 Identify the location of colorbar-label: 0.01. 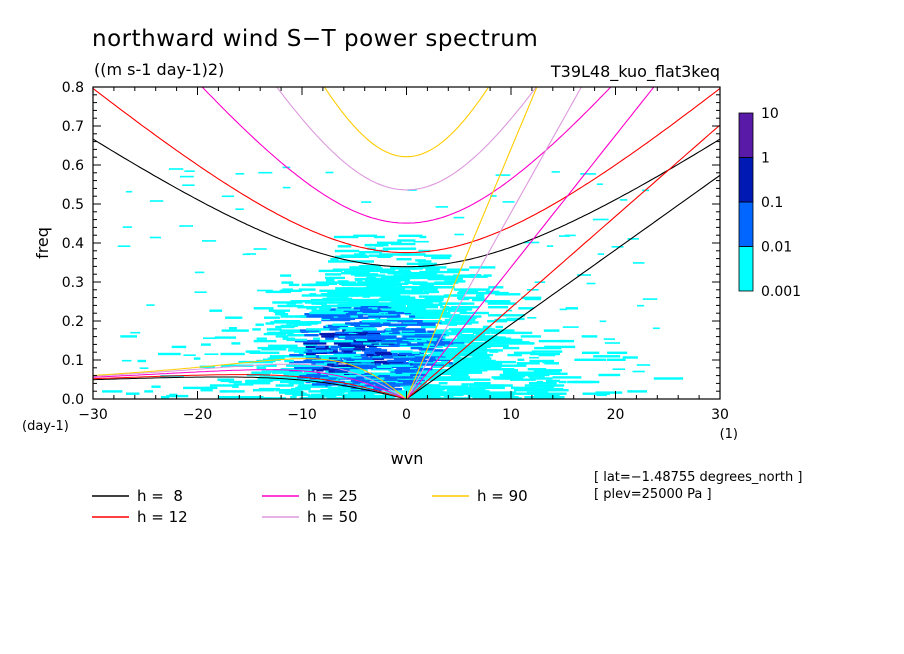
(776, 248).